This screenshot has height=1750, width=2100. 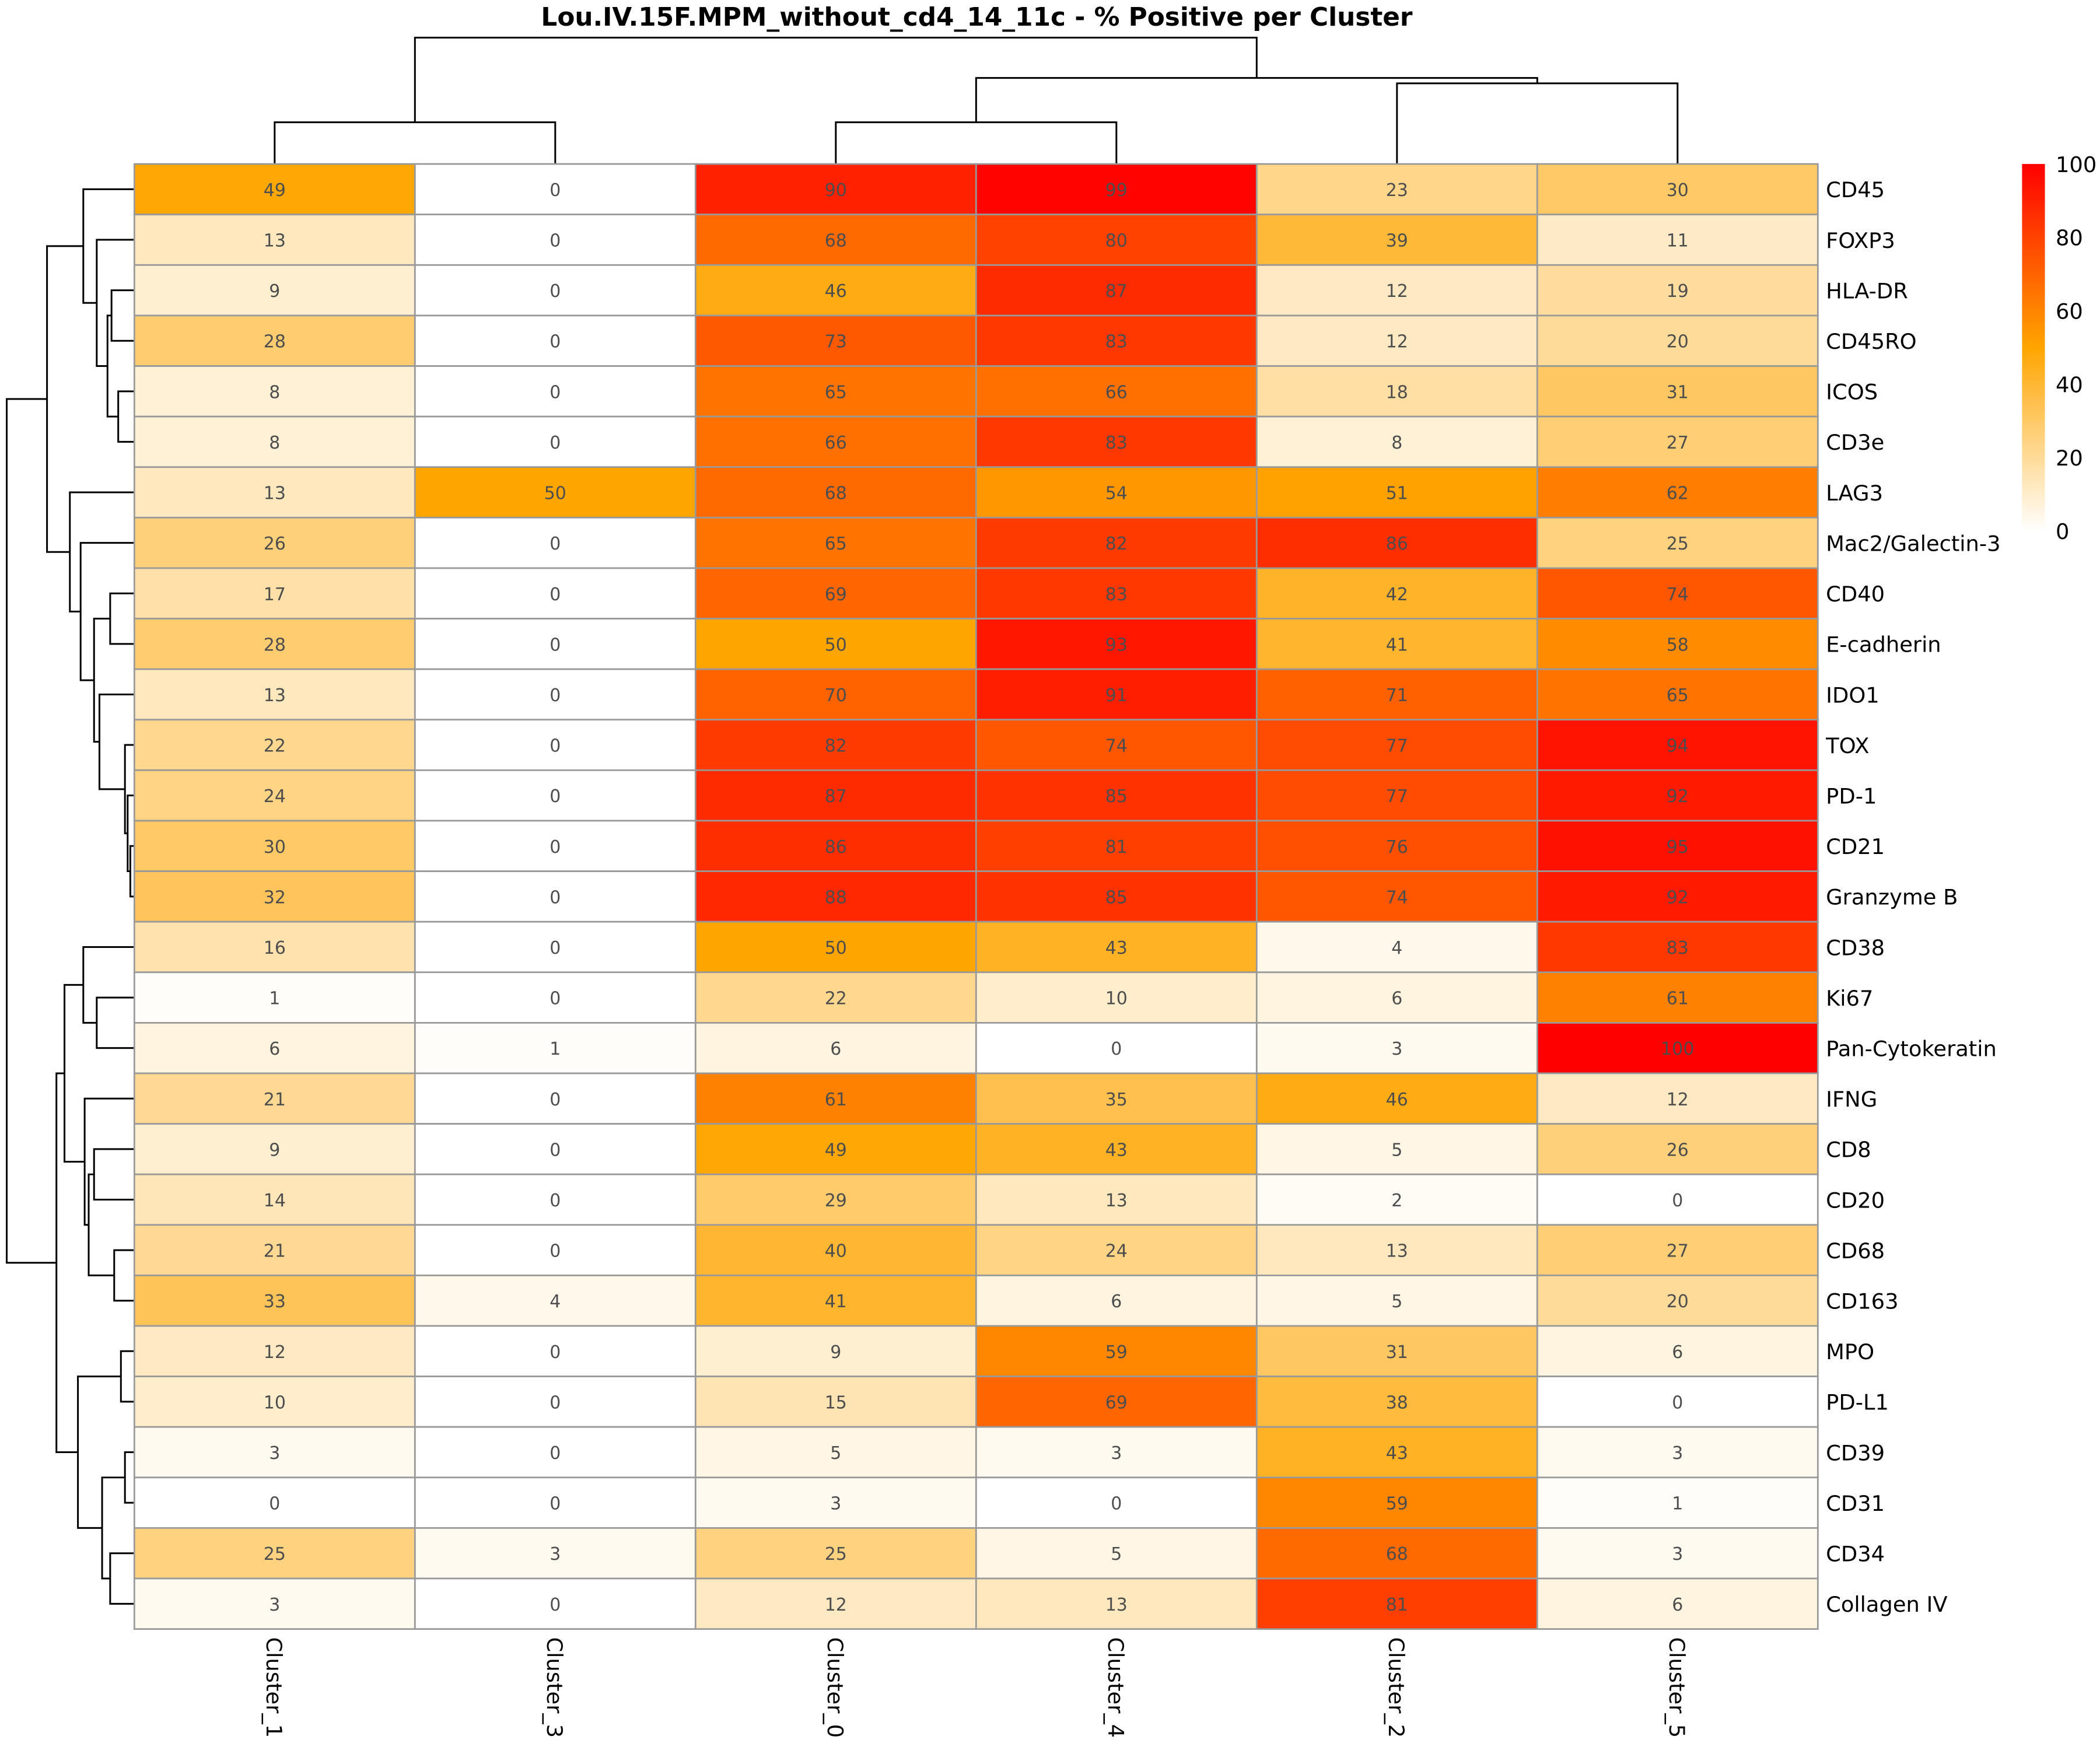 I want to click on cell-value-label: 22, so click(x=275, y=746).